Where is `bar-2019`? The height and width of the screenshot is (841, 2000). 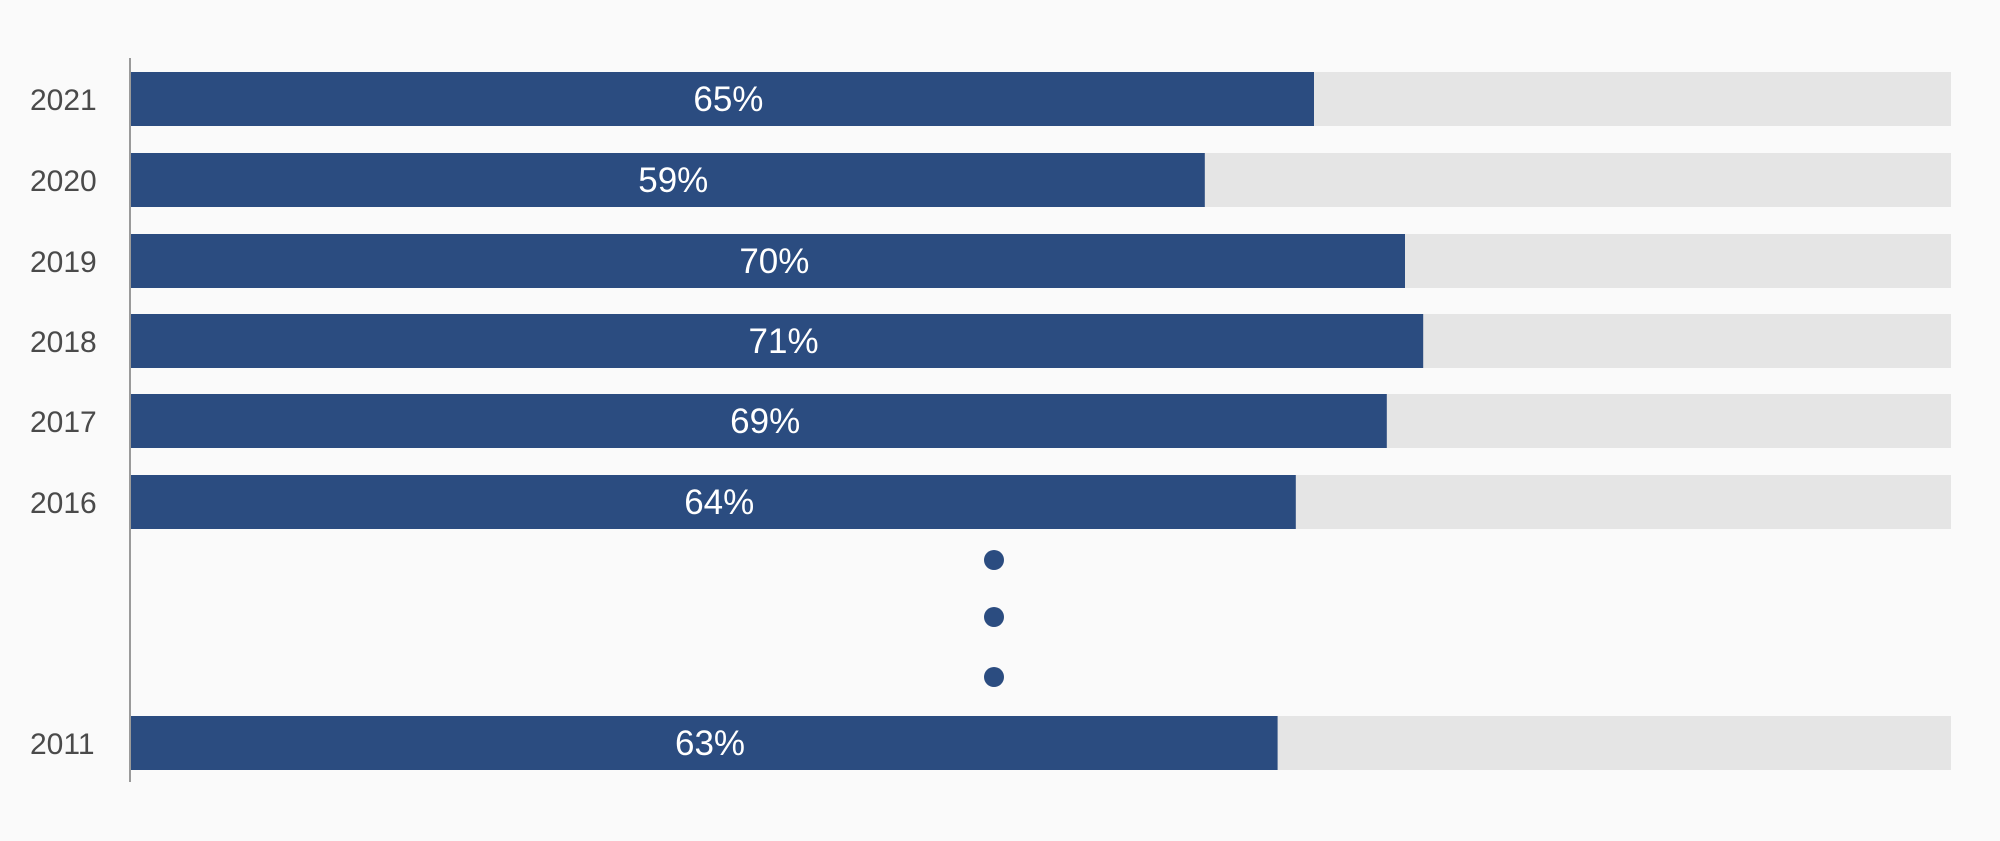
bar-2019 is located at coordinates (768, 261).